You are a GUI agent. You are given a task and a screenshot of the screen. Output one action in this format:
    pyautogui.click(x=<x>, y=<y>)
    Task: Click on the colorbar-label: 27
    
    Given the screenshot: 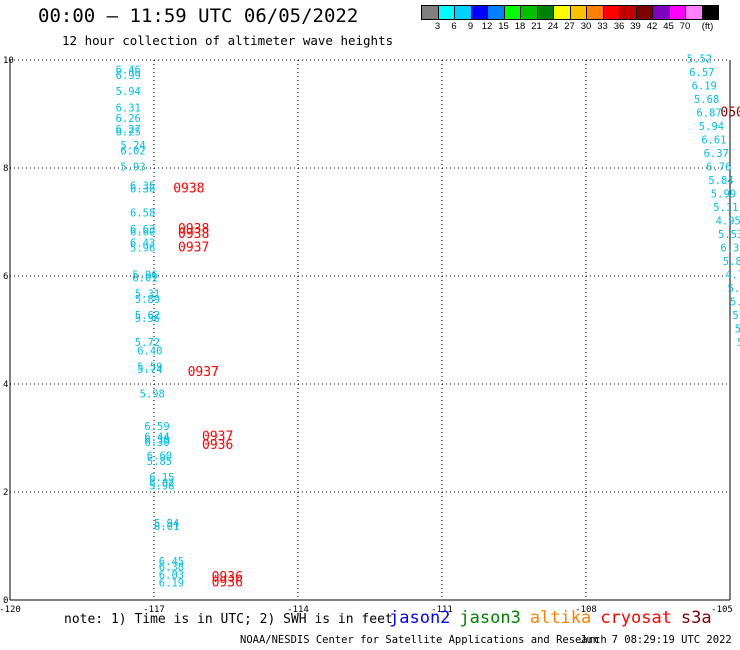 What is the action you would take?
    pyautogui.click(x=569, y=26)
    